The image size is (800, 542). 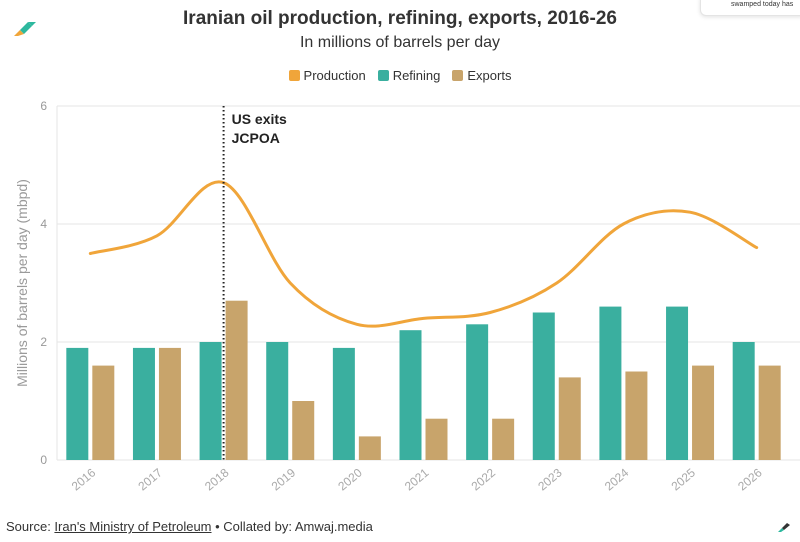 What do you see at coordinates (30, 526) in the screenshot?
I see `source-label: Source:` at bounding box center [30, 526].